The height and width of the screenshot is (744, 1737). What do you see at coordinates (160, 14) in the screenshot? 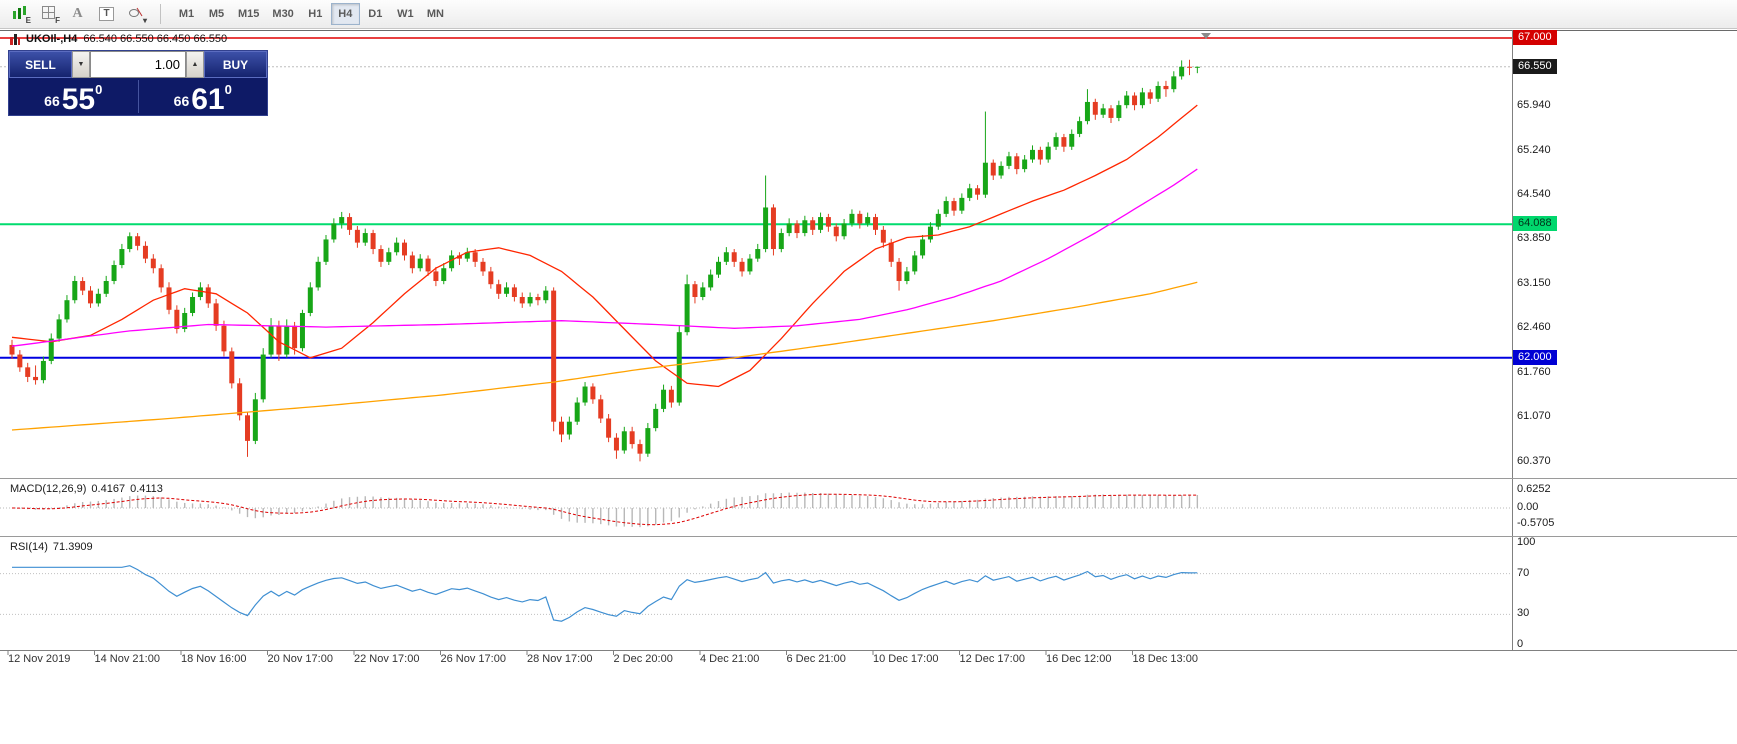
I see `toolbar-separator` at bounding box center [160, 14].